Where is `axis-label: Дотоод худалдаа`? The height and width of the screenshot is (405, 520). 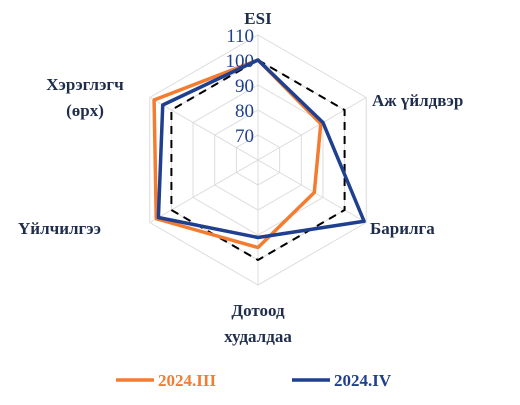
axis-label: Дотоод худалдаа is located at coordinates (258, 323).